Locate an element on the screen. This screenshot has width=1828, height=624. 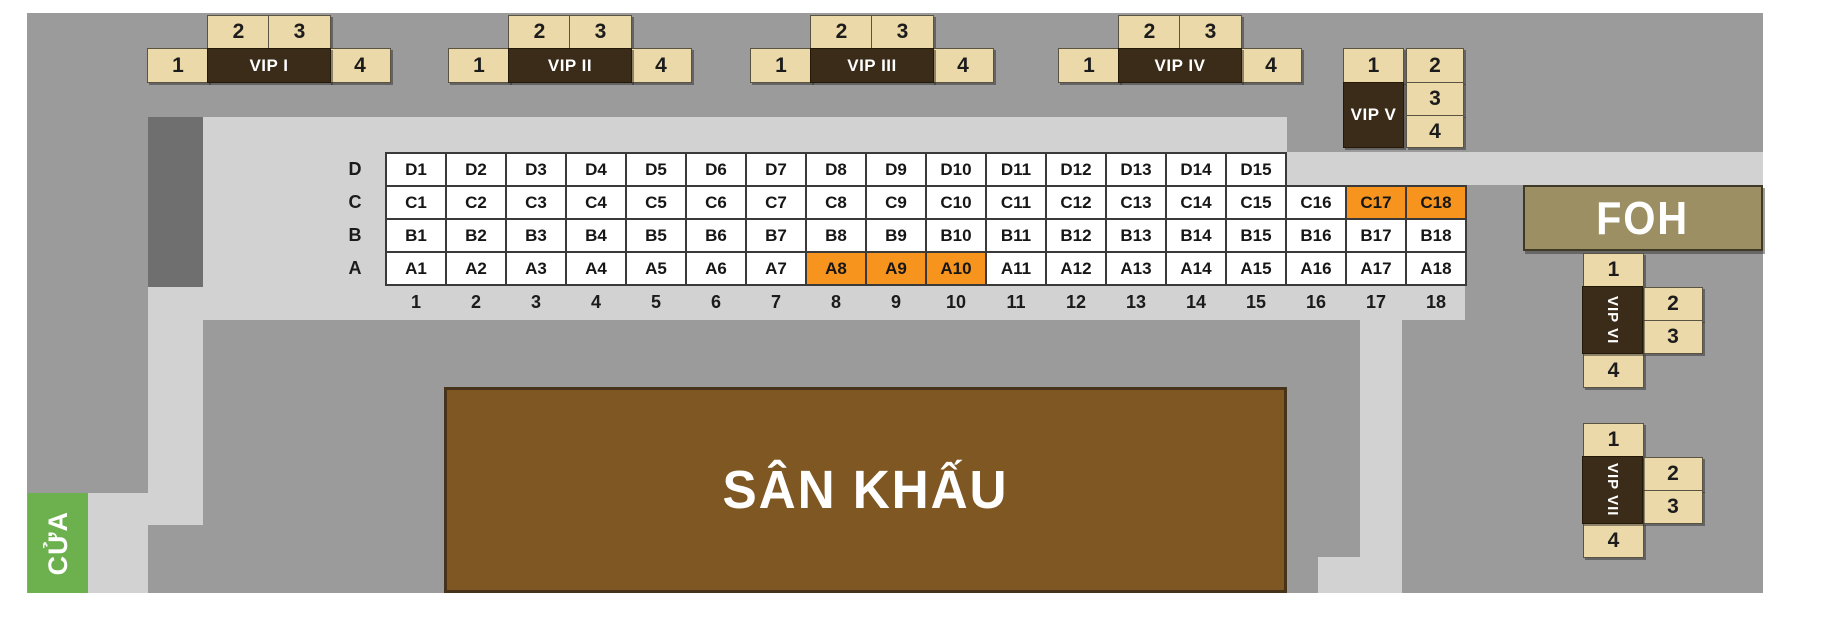
seat-C12: C12 is located at coordinates (1076, 202).